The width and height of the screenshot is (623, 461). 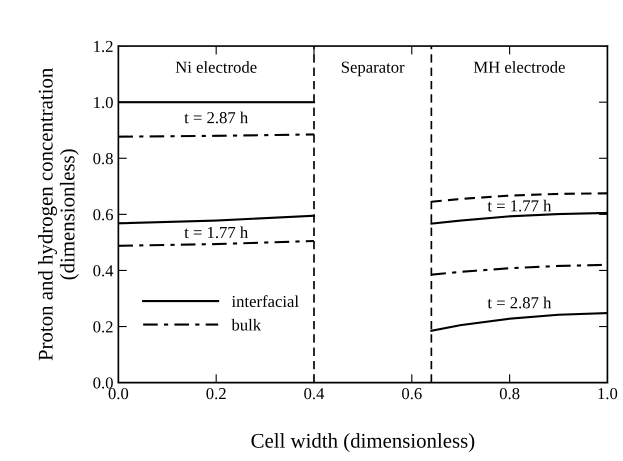 I want to click on annotation: Ni electrode, so click(x=216, y=67).